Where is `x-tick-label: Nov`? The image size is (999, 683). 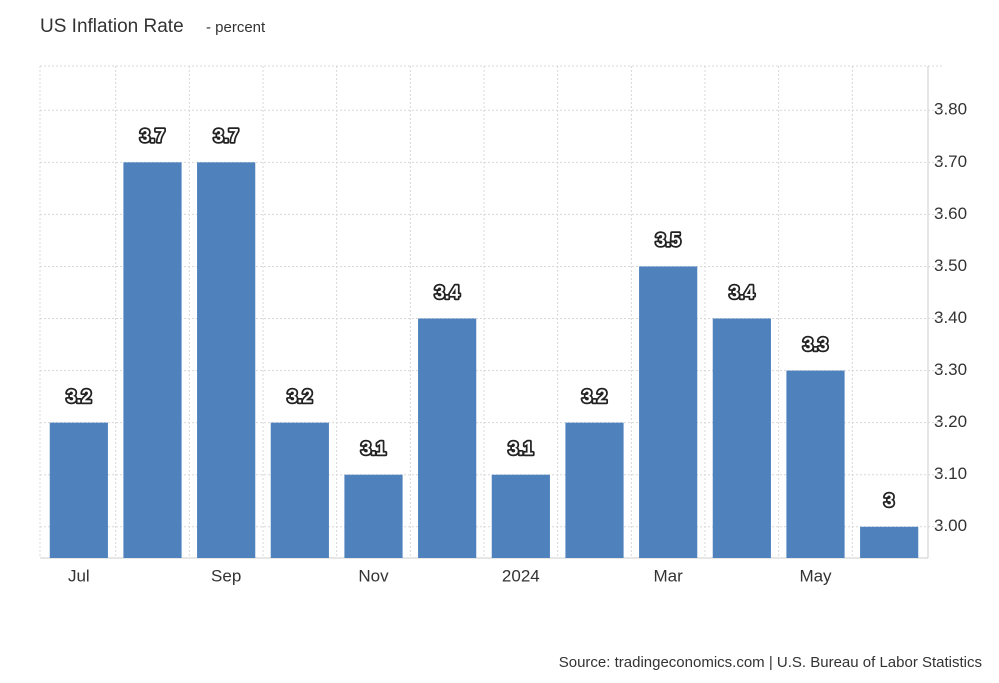 x-tick-label: Nov is located at coordinates (373, 575).